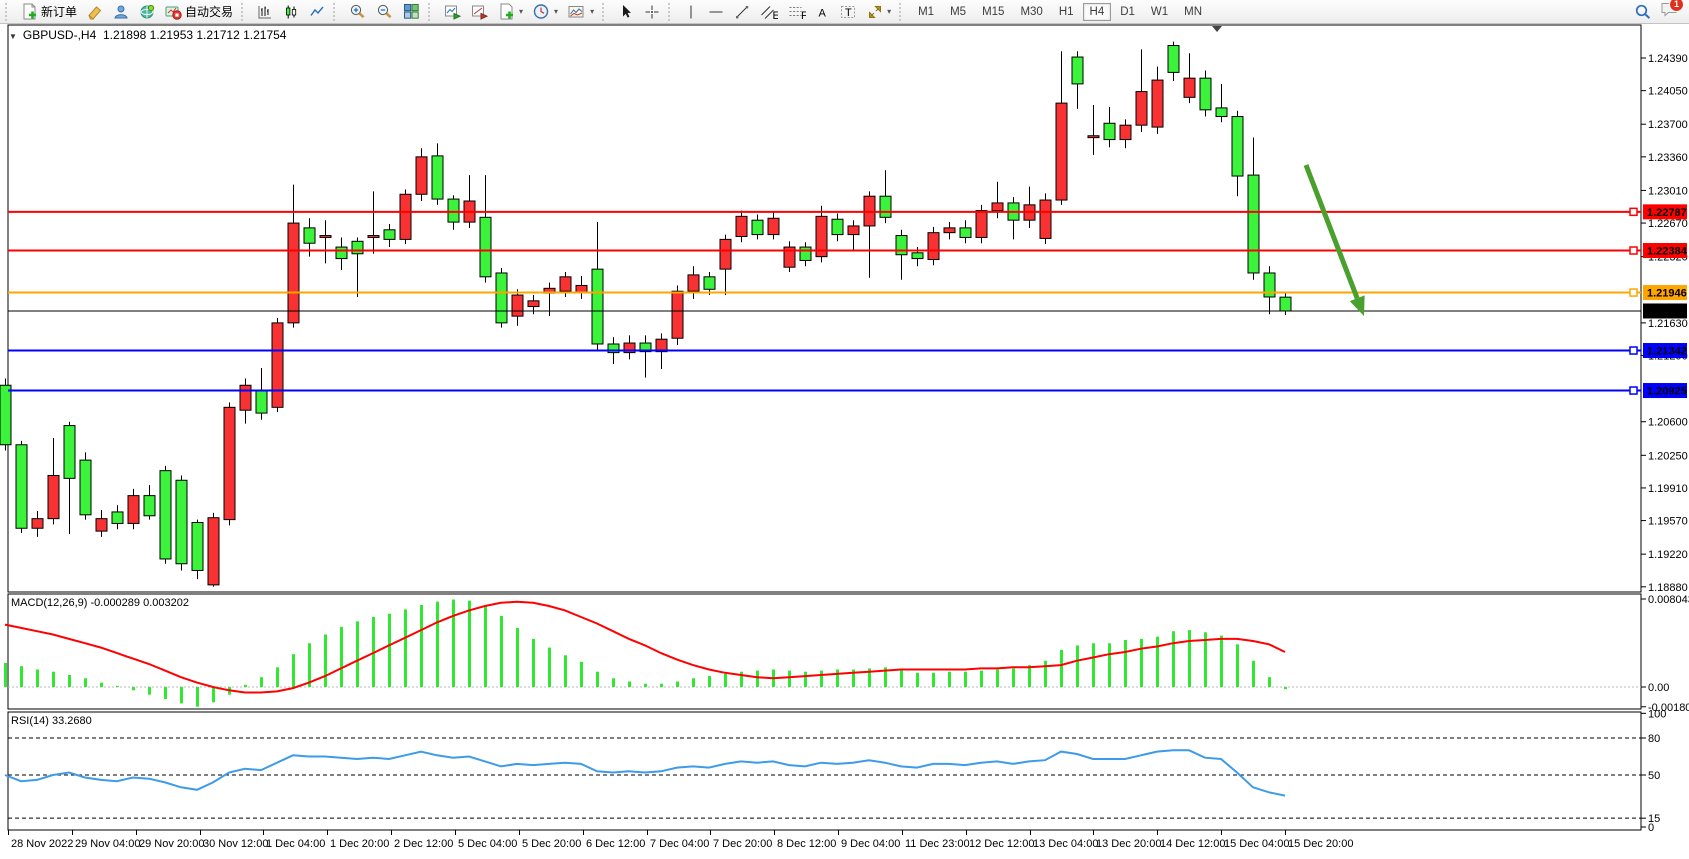 The height and width of the screenshot is (859, 1689). I want to click on candlestick-chart-button, so click(291, 12).